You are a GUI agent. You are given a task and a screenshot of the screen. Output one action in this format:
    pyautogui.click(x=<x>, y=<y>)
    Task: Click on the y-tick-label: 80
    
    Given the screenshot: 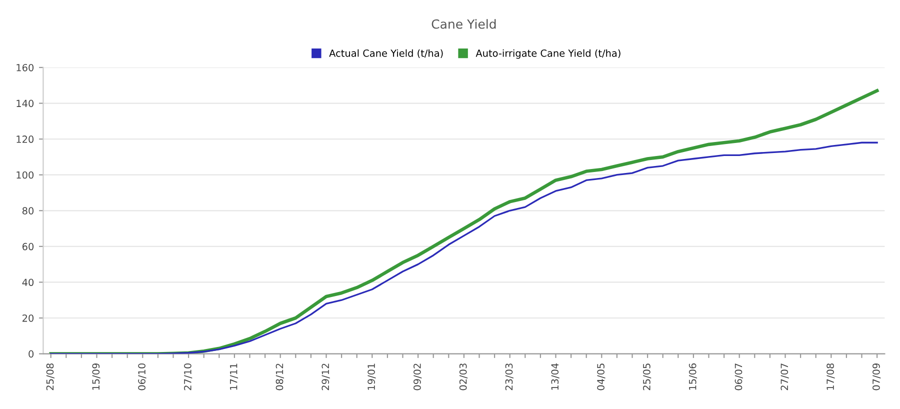 What is the action you would take?
    pyautogui.click(x=28, y=210)
    